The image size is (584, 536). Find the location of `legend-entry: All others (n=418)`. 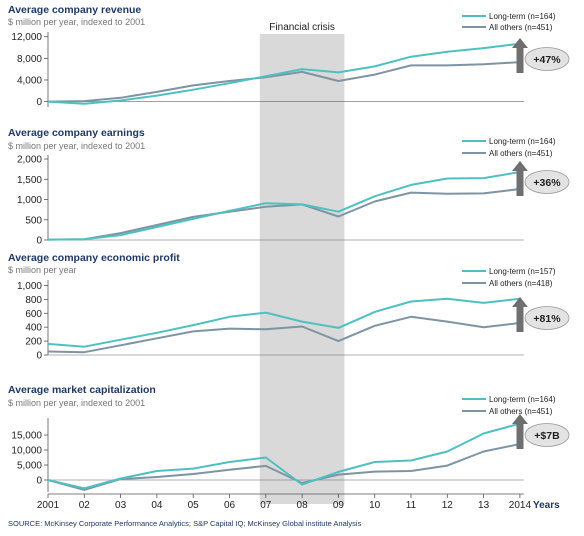

legend-entry: All others (n=418) is located at coordinates (521, 283).